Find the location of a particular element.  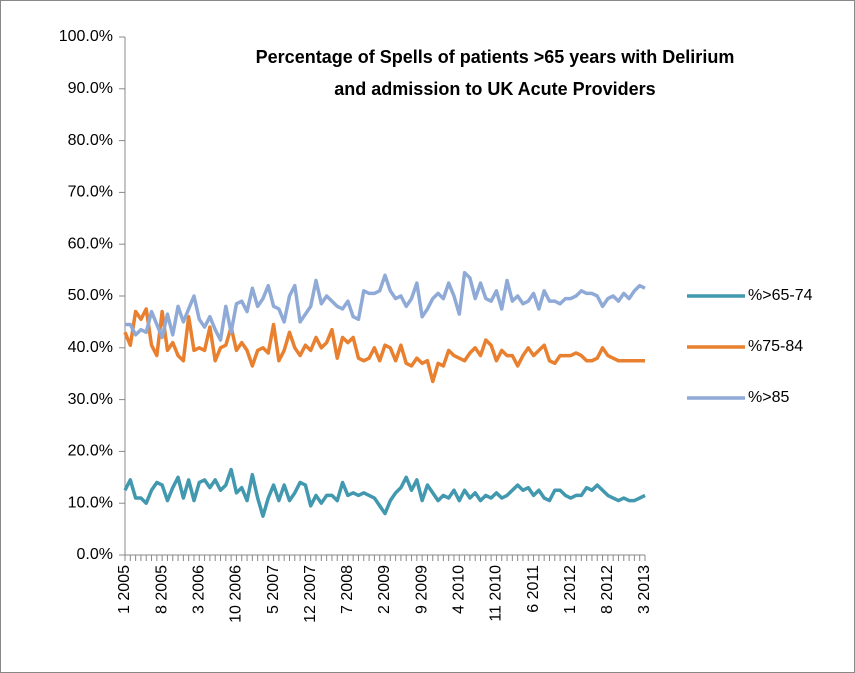

y-tick-label: 100.0% is located at coordinates (86, 36).